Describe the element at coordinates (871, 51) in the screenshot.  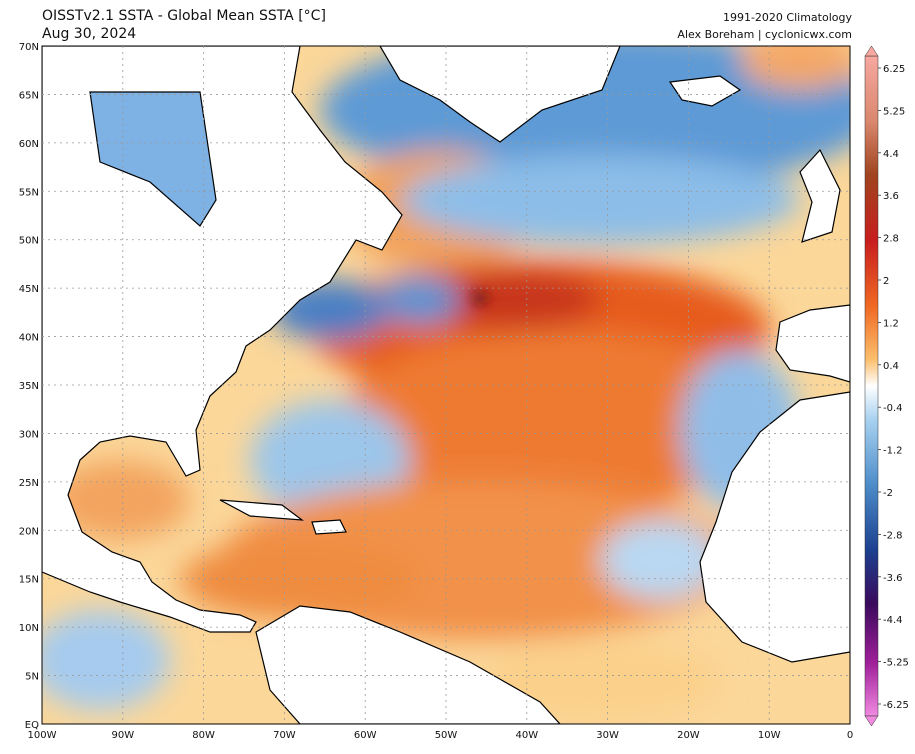
I see `colorbar-top-arrow` at that location.